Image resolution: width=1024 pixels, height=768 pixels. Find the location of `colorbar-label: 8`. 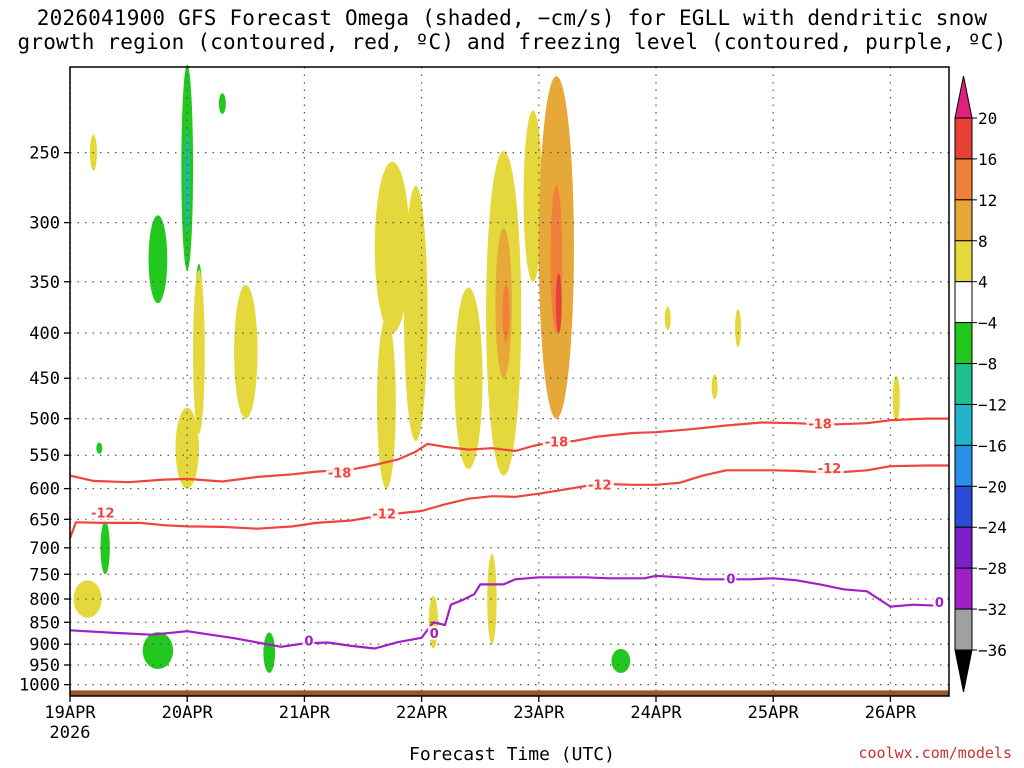

colorbar-label: 8 is located at coordinates (983, 241).